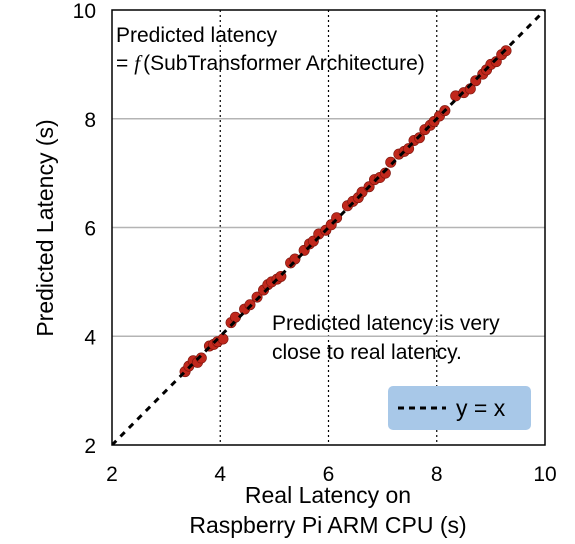 Image resolution: width=575 pixels, height=544 pixels. Describe the element at coordinates (284, 63) in the screenshot. I see `annotation-architecture-text: (SubTransformer Architecture)` at that location.